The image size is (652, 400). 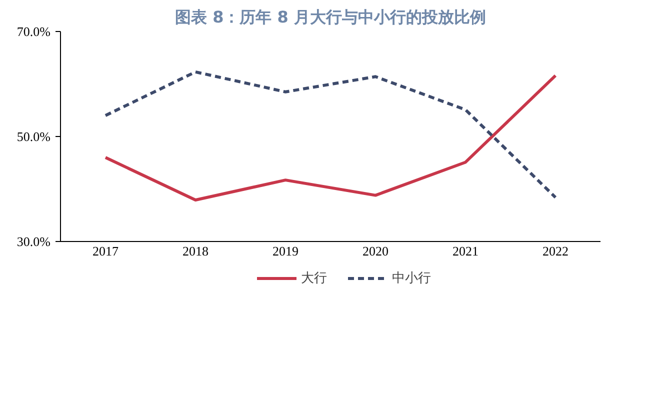 What do you see at coordinates (33, 241) in the screenshot?
I see `y-tick-label: 30.0%` at bounding box center [33, 241].